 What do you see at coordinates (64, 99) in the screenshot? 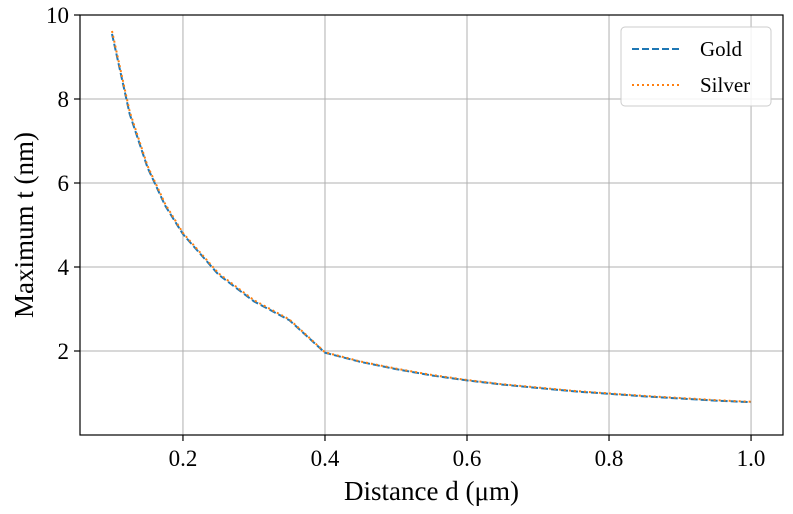
I see `y-tick-label: 8` at bounding box center [64, 99].